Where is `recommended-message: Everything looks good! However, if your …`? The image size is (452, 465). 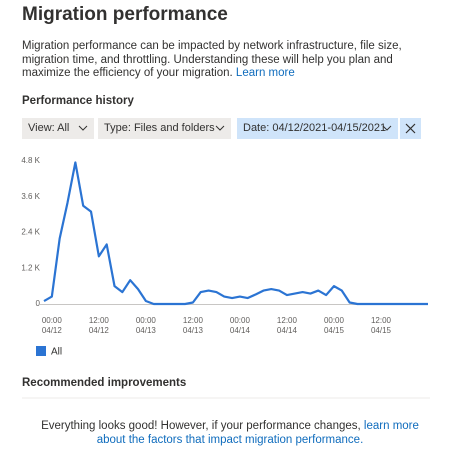 recommended-message: Everything looks good! However, if your … is located at coordinates (230, 433).